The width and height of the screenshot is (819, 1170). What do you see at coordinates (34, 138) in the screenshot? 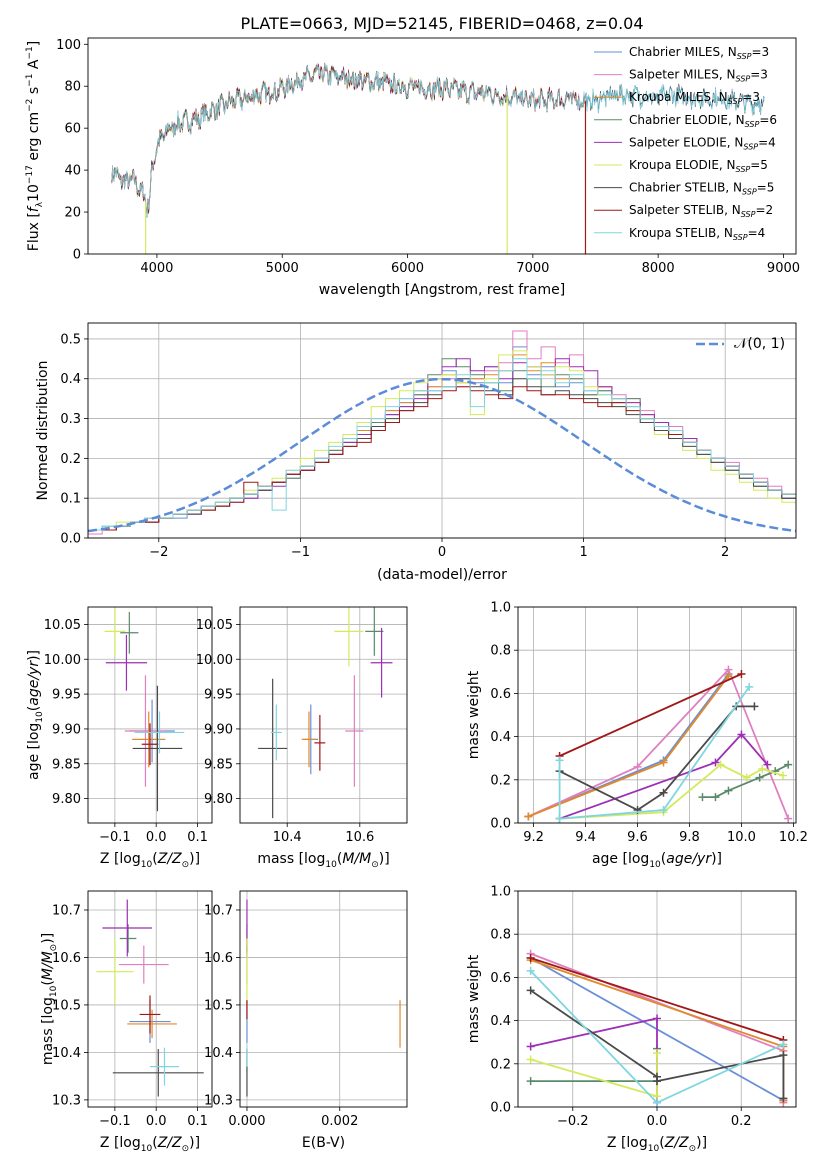
I see `label-part: erg cm` at bounding box center [34, 138].